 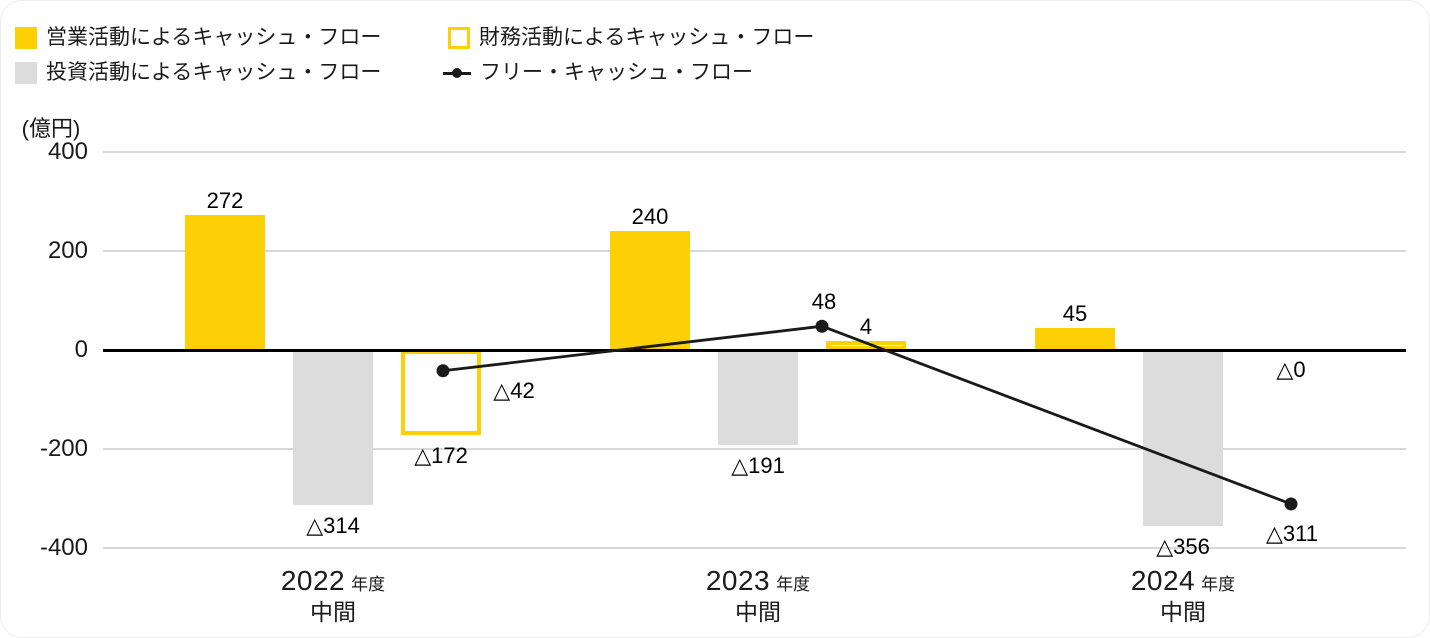 What do you see at coordinates (616, 72) in the screenshot?
I see `legend-label-free-cash-flow: フリー・キャッシュ・フロー` at bounding box center [616, 72].